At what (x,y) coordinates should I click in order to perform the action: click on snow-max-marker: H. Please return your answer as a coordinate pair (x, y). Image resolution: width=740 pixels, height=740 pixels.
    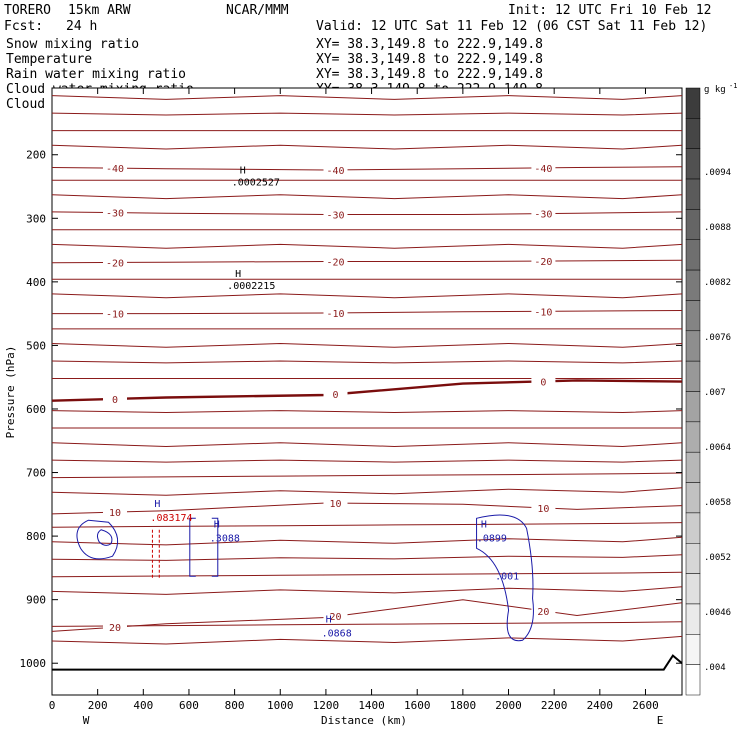
    Looking at the image, I should click on (243, 170).